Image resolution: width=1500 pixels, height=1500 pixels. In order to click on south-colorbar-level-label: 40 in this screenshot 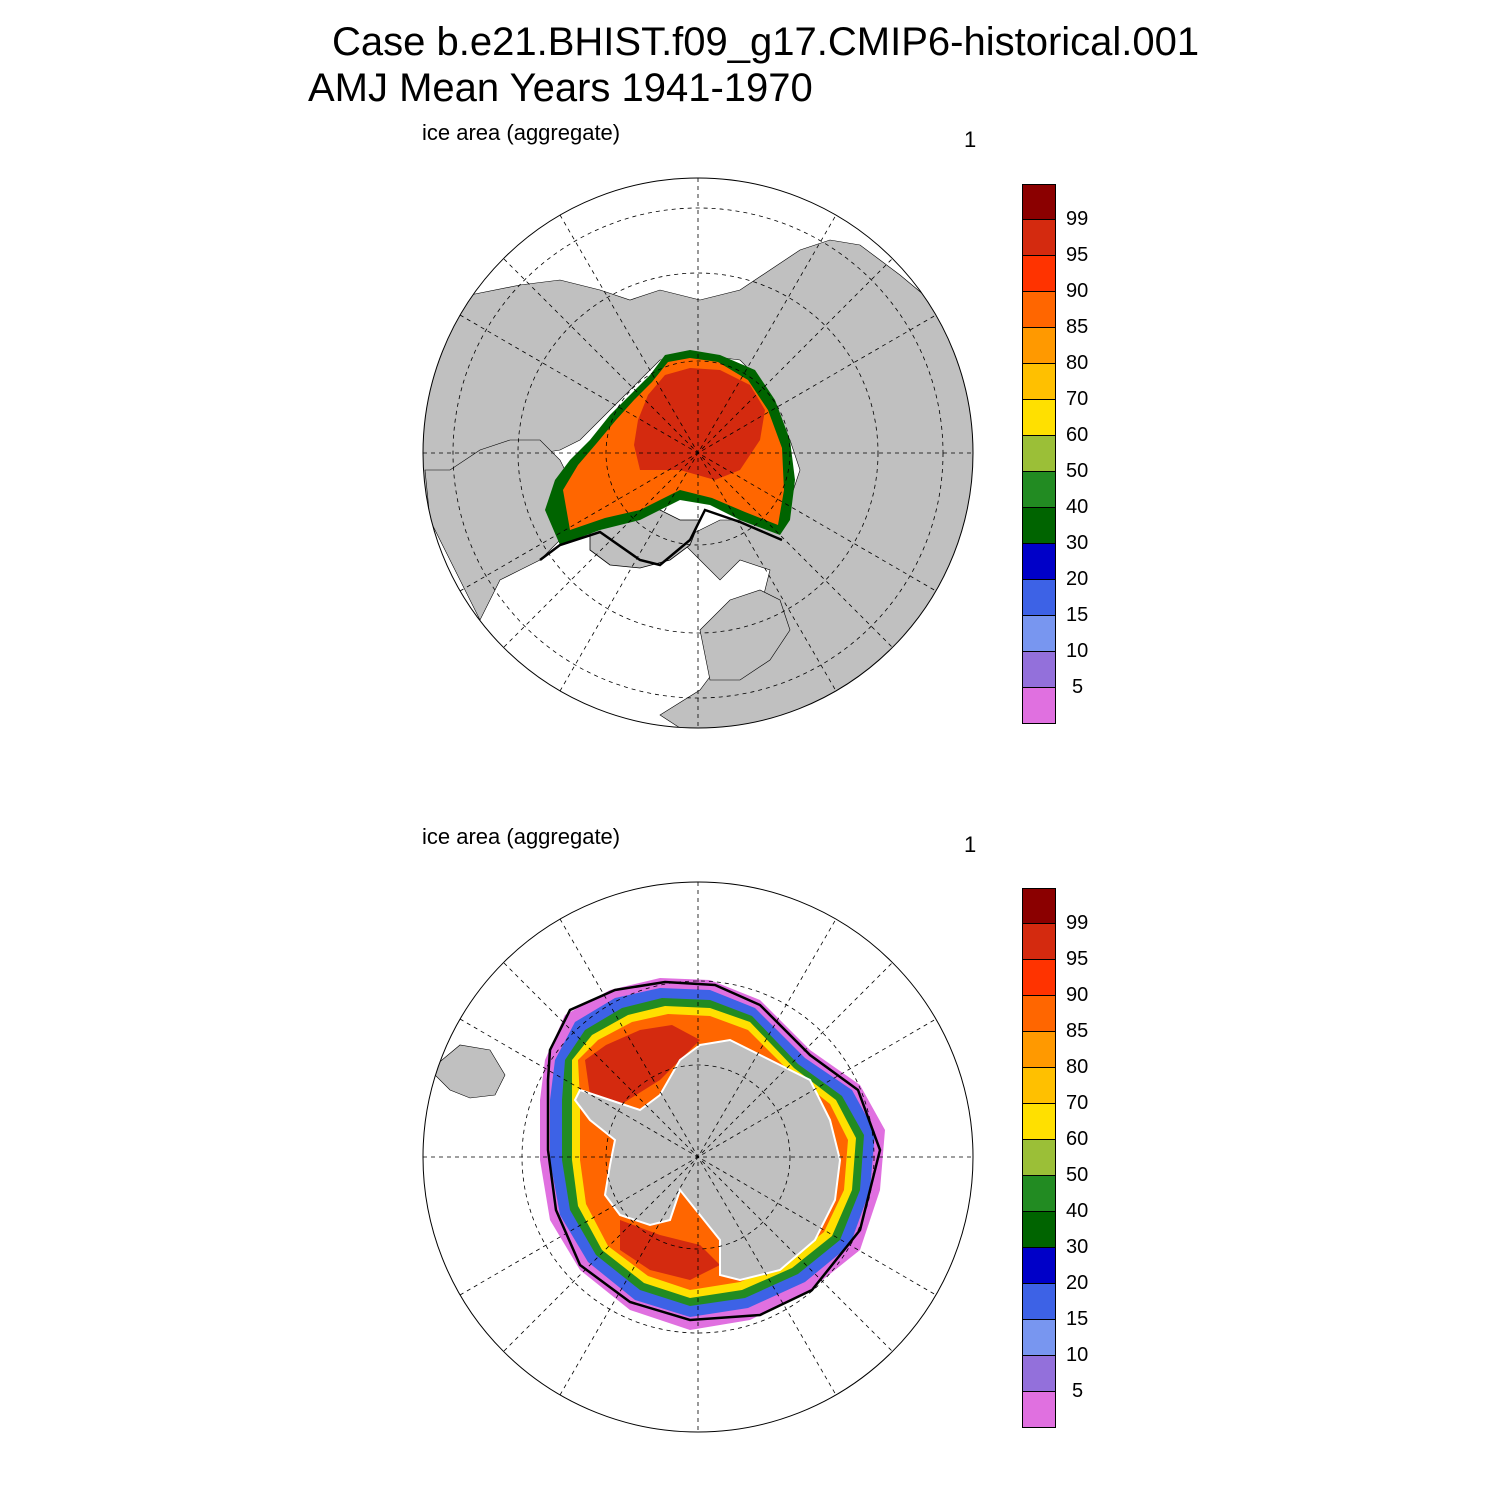, I will do `click(1077, 1211)`.